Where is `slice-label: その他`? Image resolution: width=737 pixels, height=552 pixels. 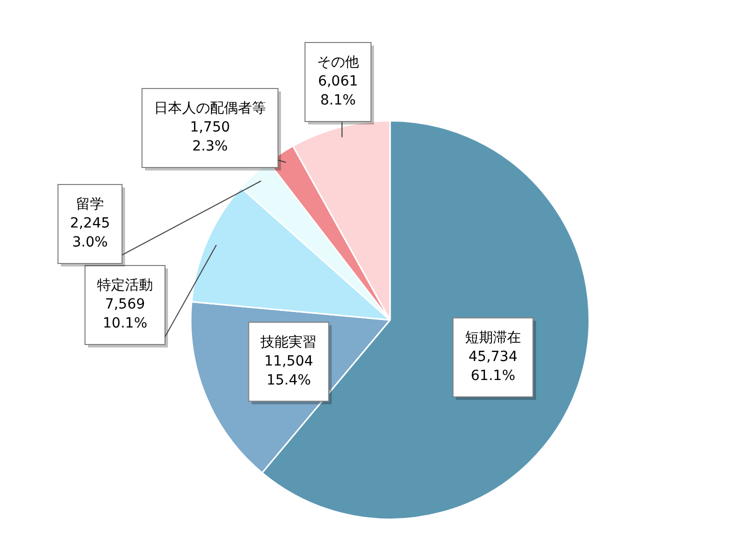 slice-label: その他 is located at coordinates (338, 62).